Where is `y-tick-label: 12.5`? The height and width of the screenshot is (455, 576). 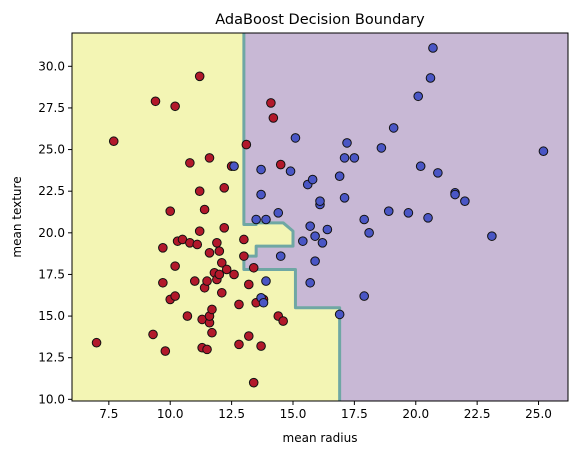
y-tick-label: 12.5 is located at coordinates (51, 358).